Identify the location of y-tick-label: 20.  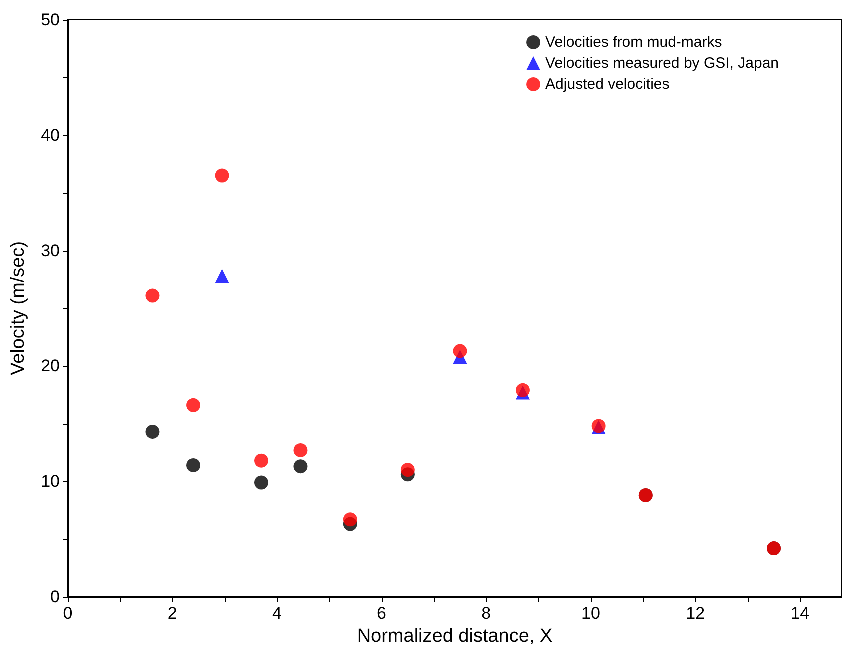
(50, 366).